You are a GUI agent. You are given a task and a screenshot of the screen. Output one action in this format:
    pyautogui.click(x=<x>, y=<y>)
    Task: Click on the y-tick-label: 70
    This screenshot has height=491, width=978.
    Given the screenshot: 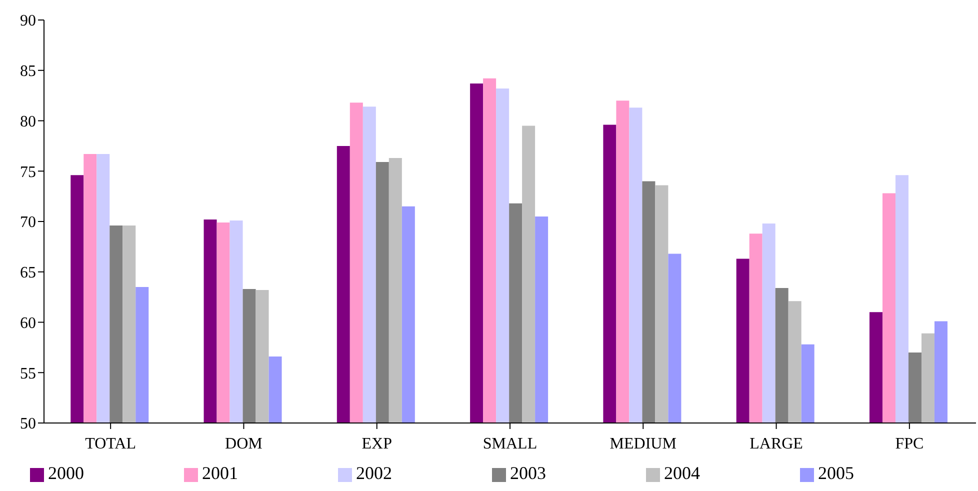 What is the action you would take?
    pyautogui.click(x=28, y=223)
    